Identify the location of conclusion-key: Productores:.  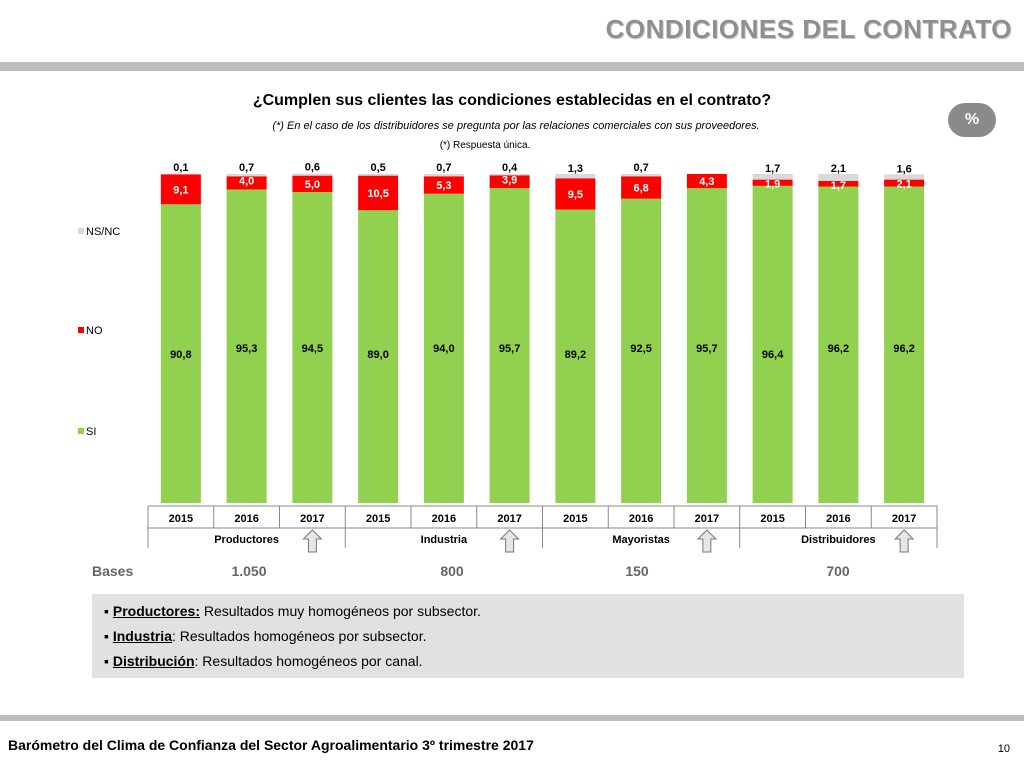
(156, 611).